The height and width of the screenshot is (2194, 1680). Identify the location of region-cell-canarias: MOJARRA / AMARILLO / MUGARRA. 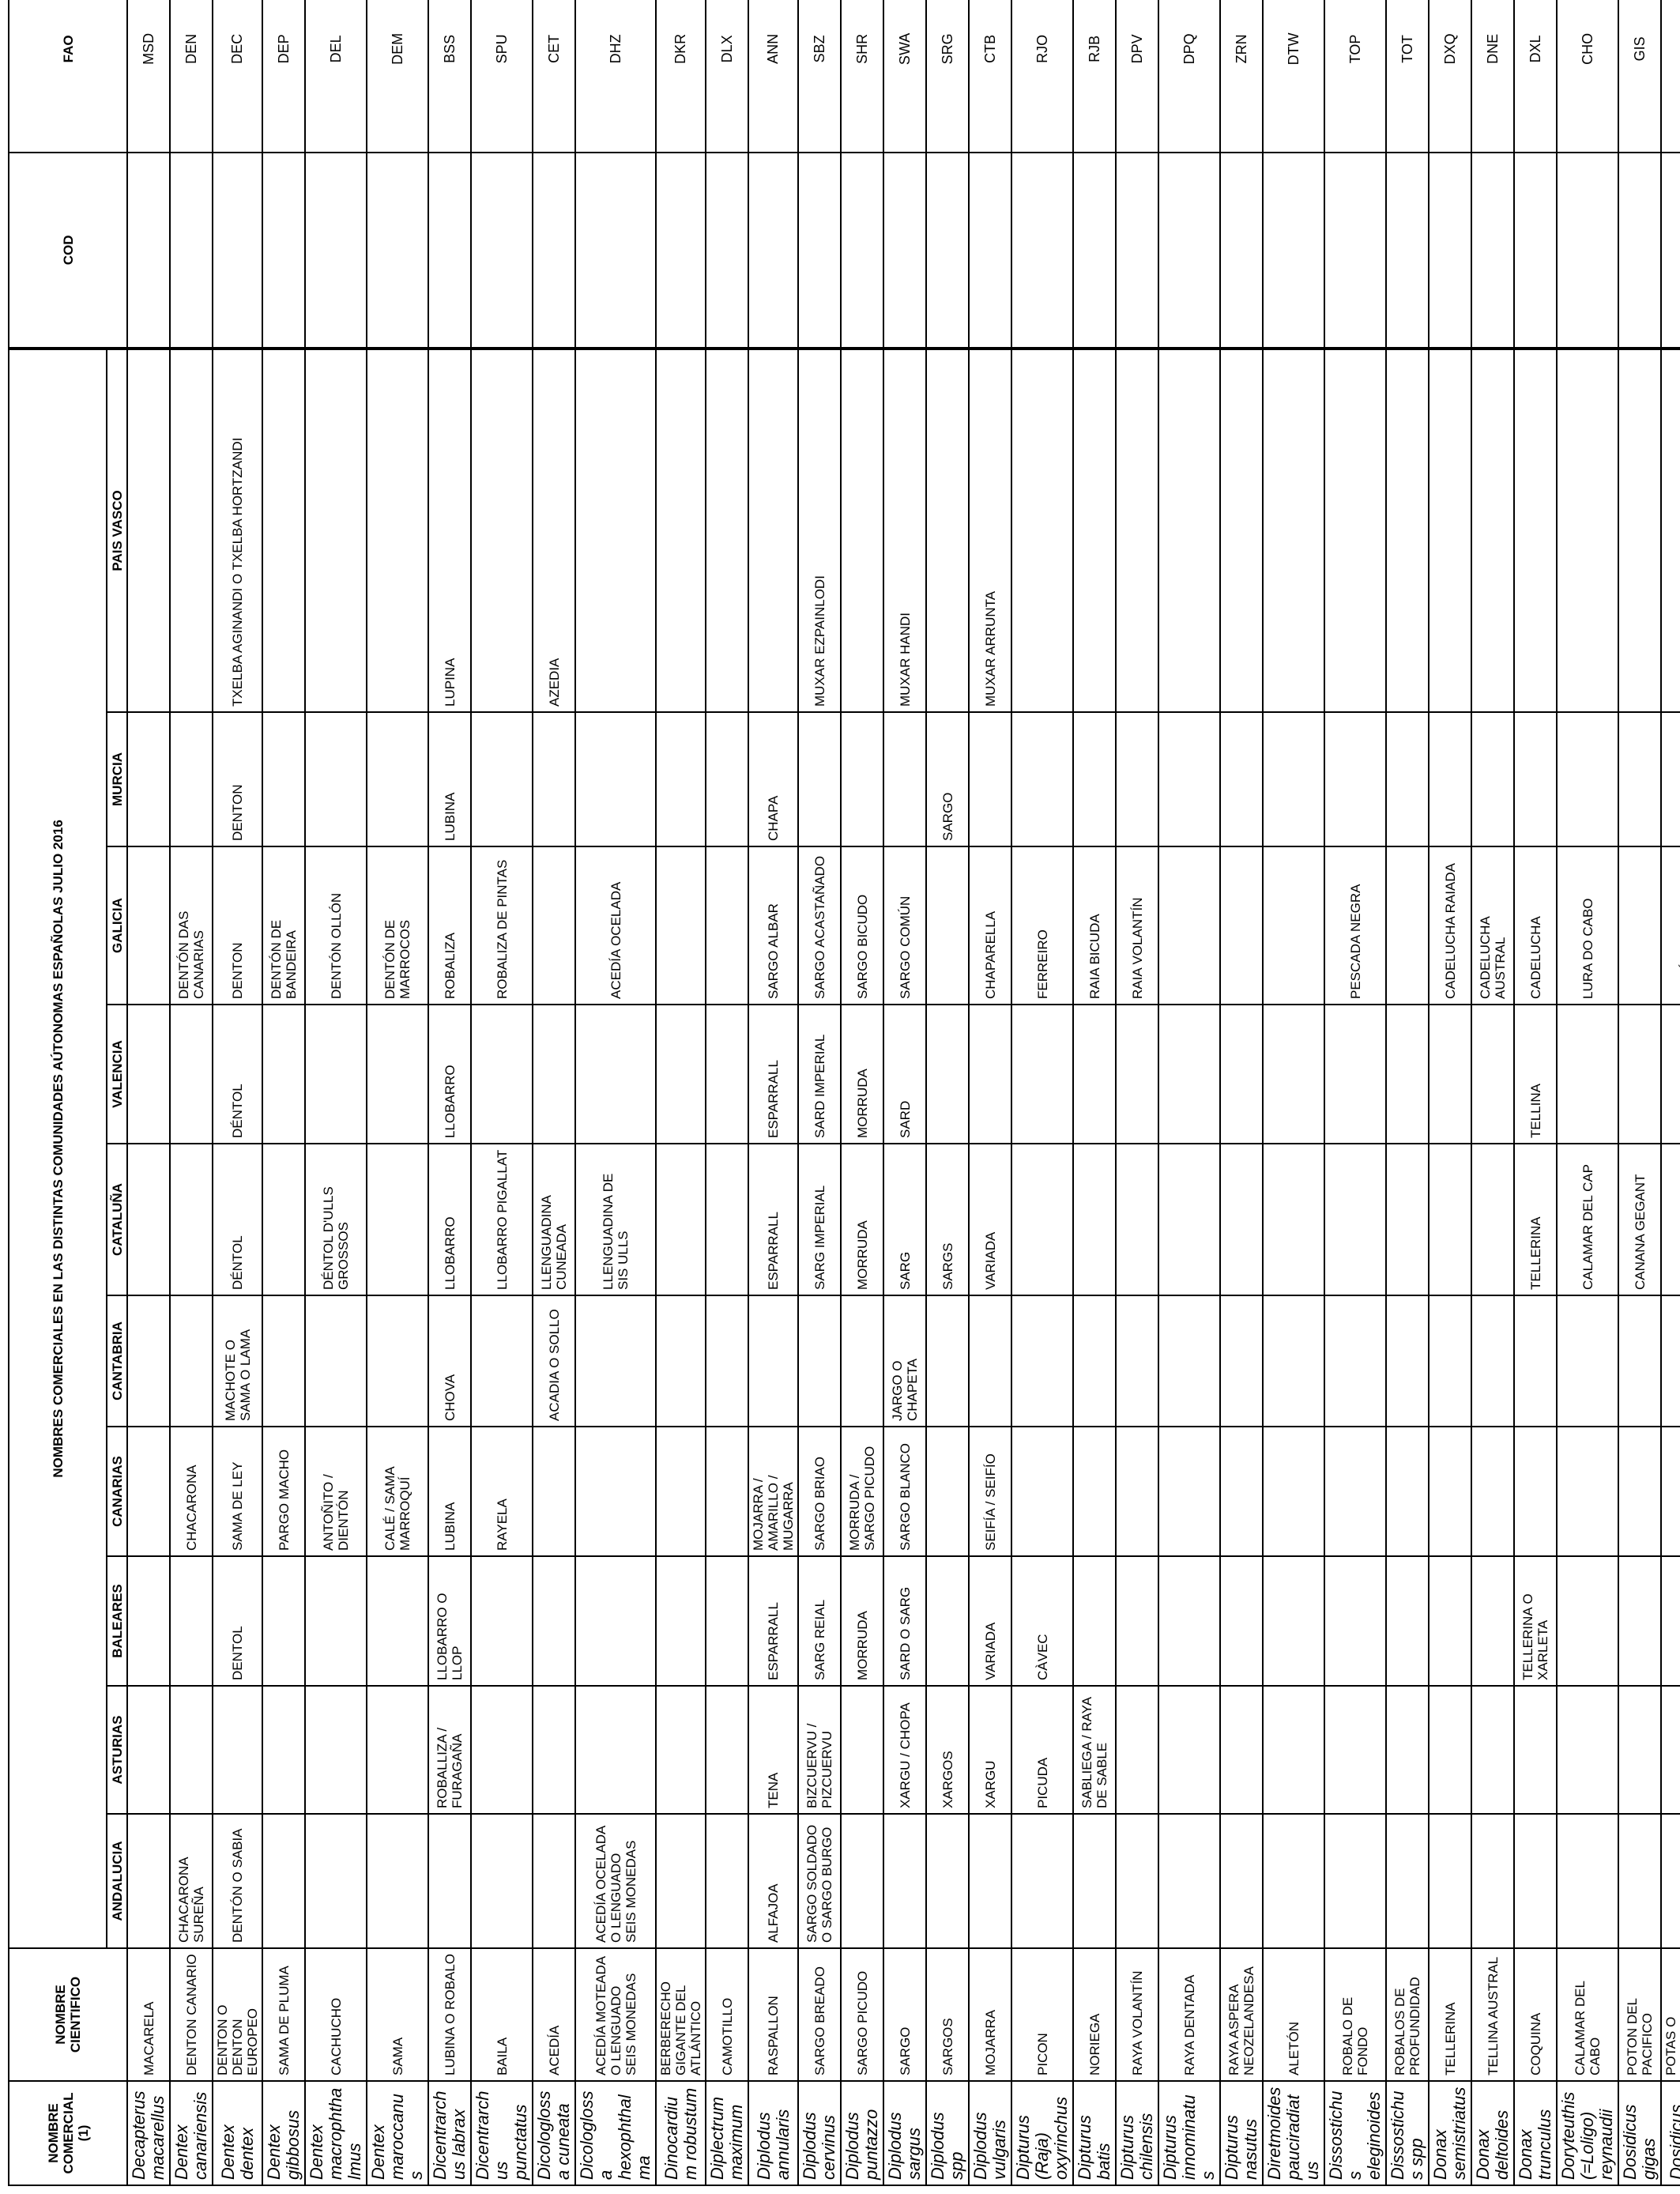
(773, 1491).